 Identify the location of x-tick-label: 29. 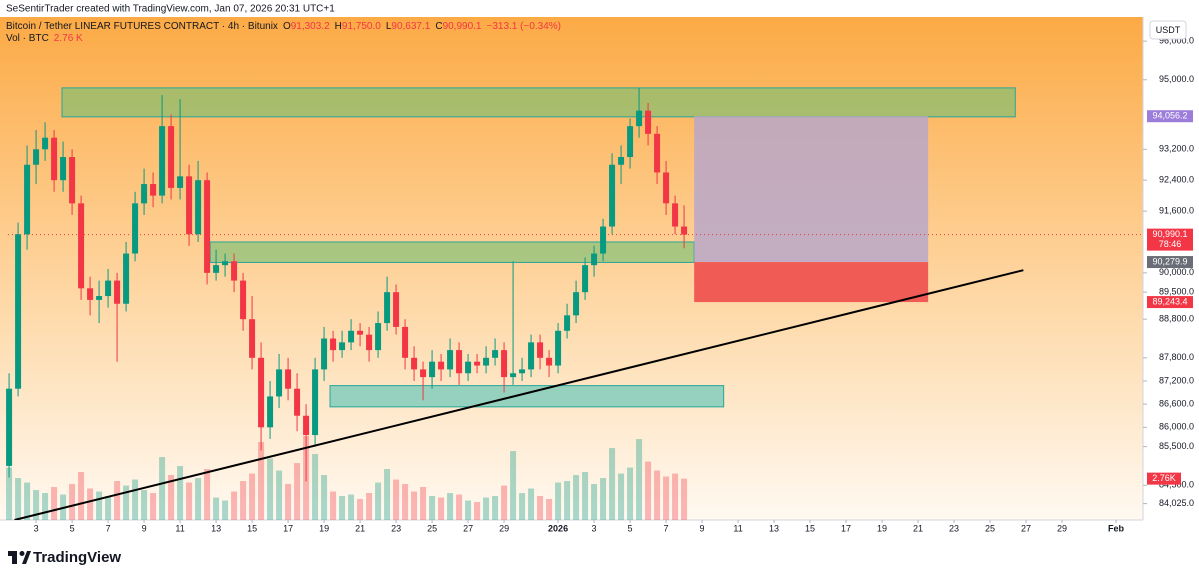
(1062, 528).